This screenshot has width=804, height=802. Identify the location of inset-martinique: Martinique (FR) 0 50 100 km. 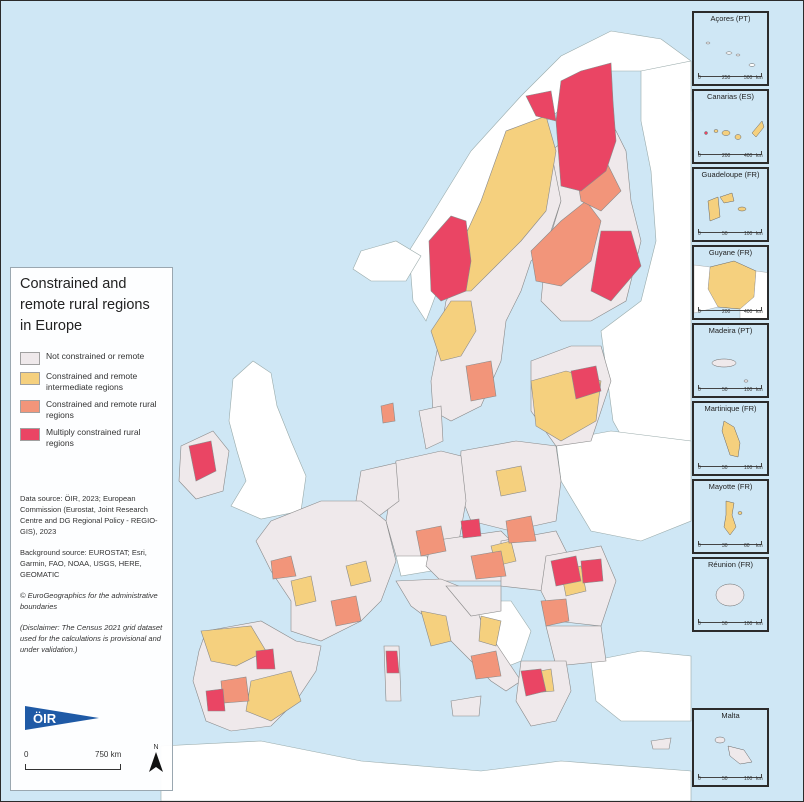
(730, 438).